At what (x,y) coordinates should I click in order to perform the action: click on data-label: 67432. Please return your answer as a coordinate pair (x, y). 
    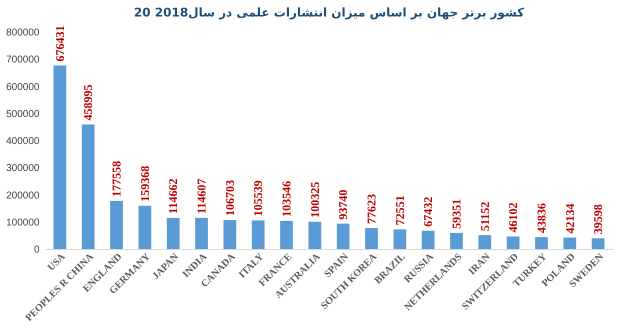
    Looking at the image, I should click on (428, 211).